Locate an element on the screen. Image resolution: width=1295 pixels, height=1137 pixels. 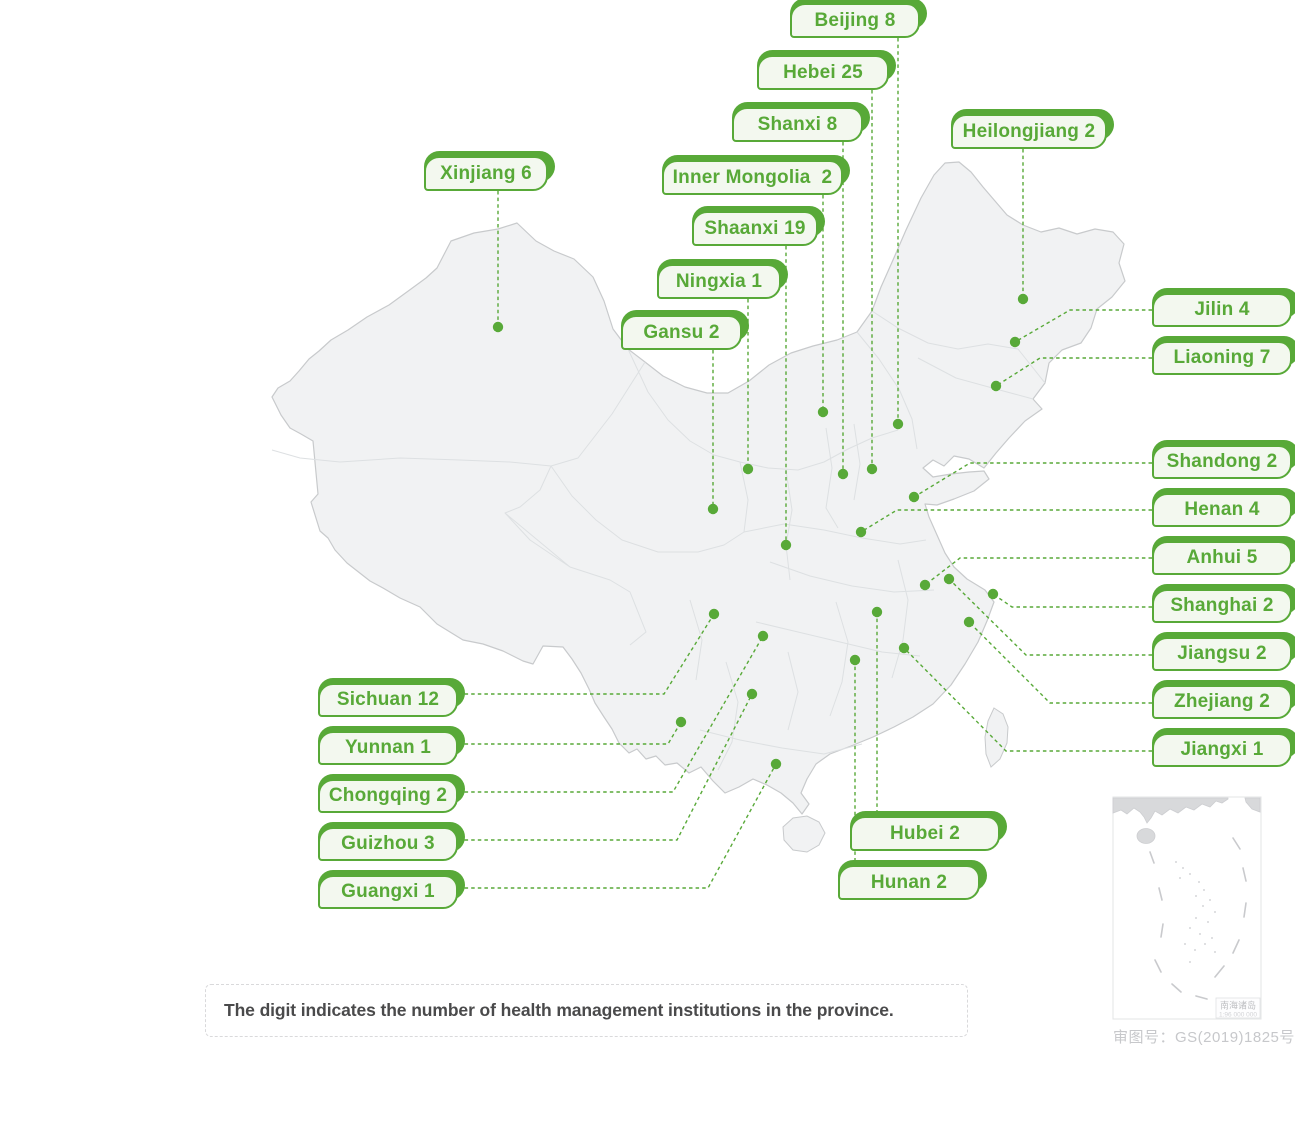
province-label-hebei: Hebei 25 is located at coordinates (826, 70).